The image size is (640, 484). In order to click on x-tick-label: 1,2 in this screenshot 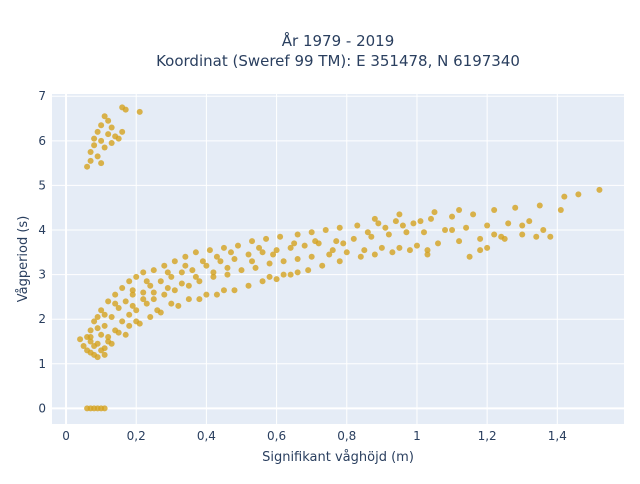, I will do `click(487, 436)`.